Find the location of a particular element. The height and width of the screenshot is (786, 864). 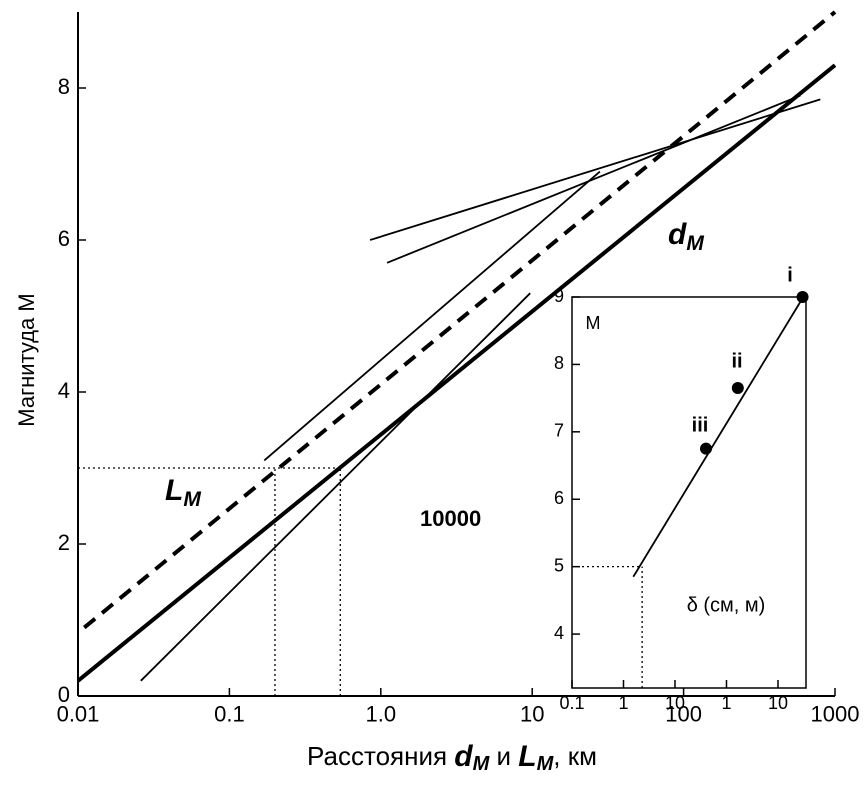

x-axis-label-part: Расстояния is located at coordinates (380, 756).